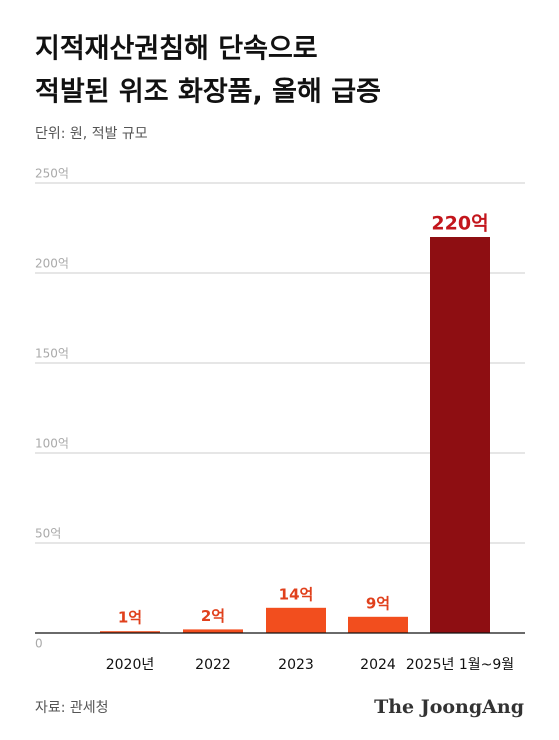 The image size is (559, 740). I want to click on x-tick-label: 2023, so click(296, 665).